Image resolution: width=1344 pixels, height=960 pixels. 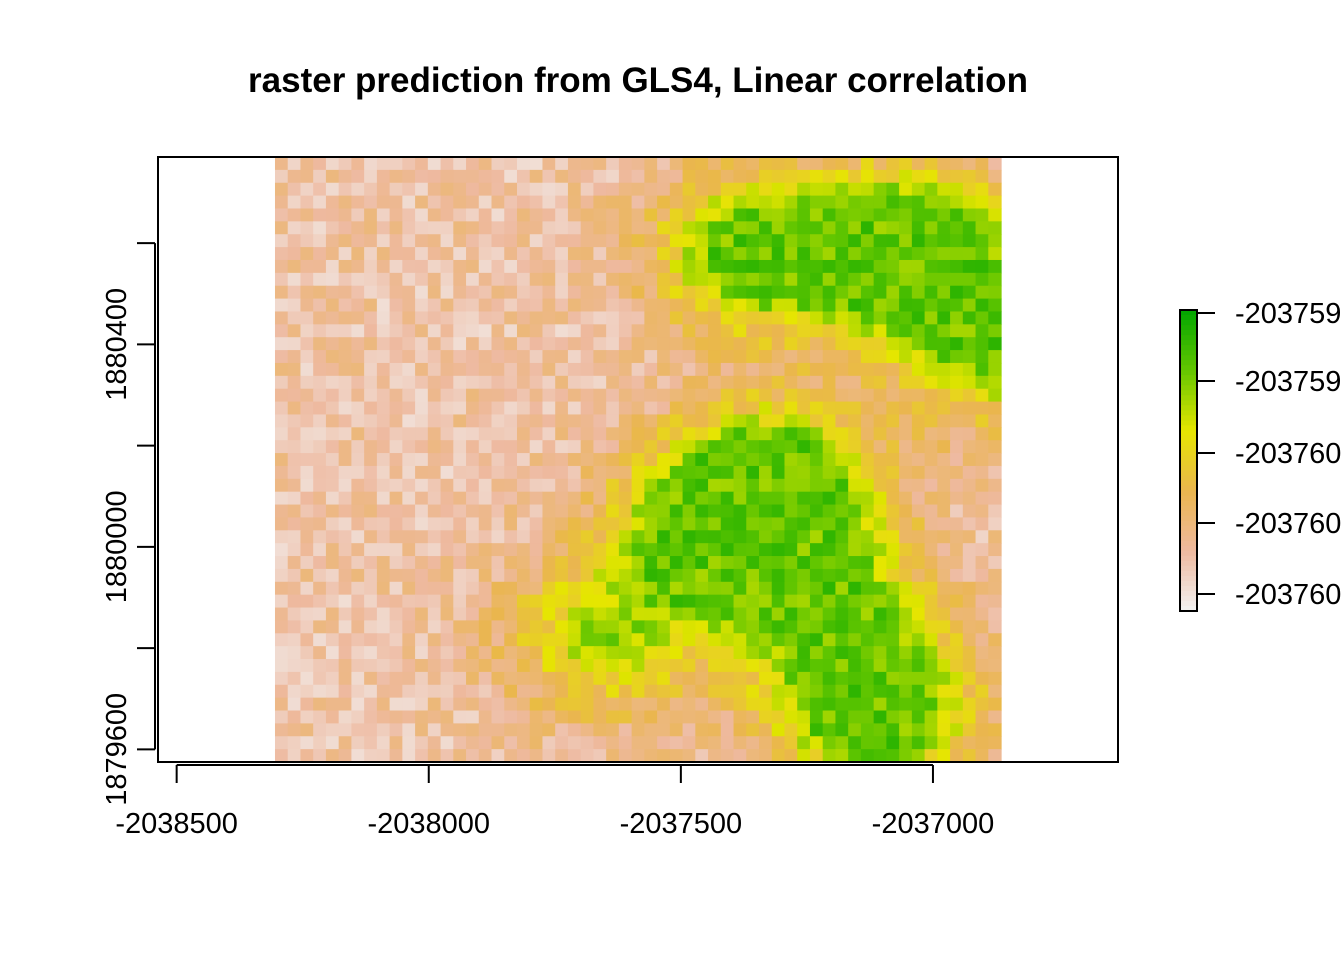 I want to click on legend-color-band, so click(x=1188, y=328).